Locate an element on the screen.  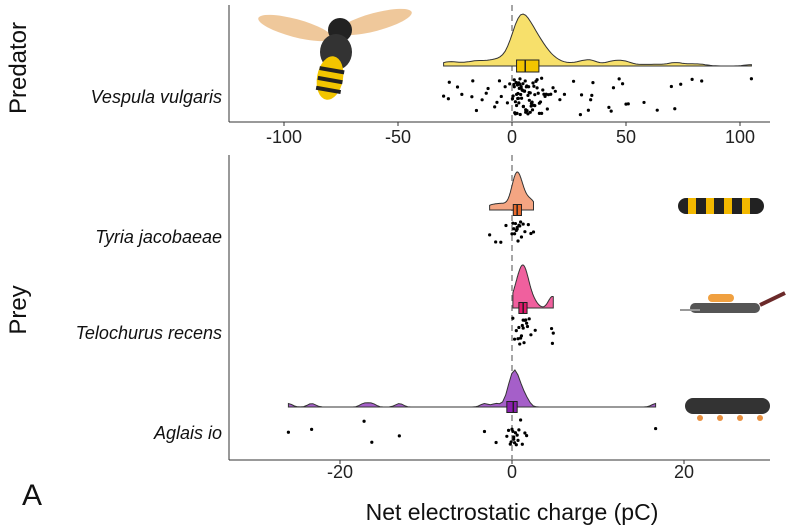
tyria-caterpillar-illustration is located at coordinates (721, 206).